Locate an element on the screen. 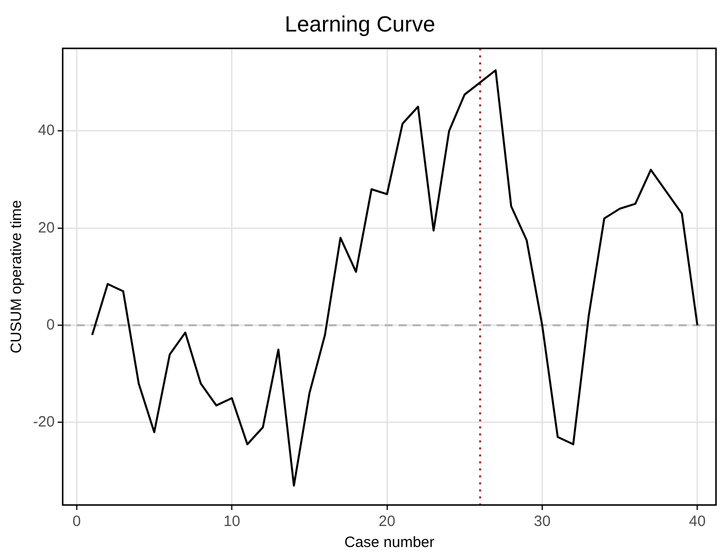  x-tick-label: 40 is located at coordinates (697, 521).